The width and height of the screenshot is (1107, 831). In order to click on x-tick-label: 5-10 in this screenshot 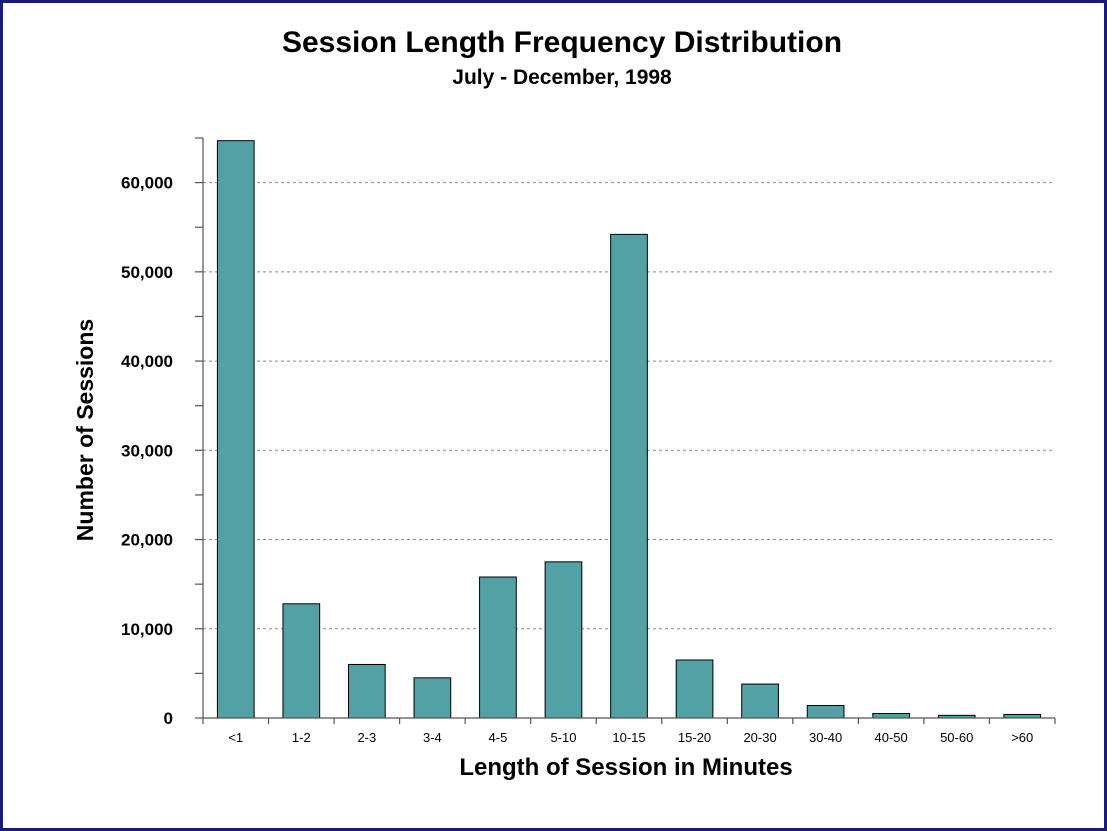, I will do `click(563, 737)`.